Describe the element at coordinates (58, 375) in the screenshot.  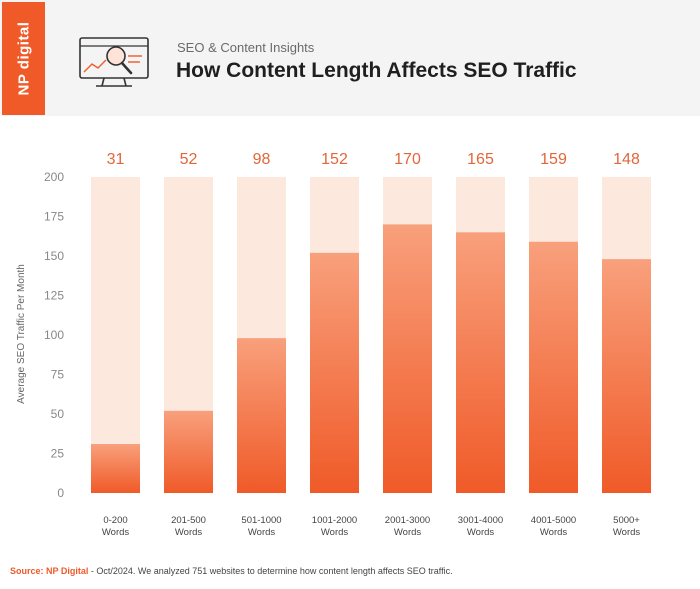
I see `y-tick-label: 75` at that location.